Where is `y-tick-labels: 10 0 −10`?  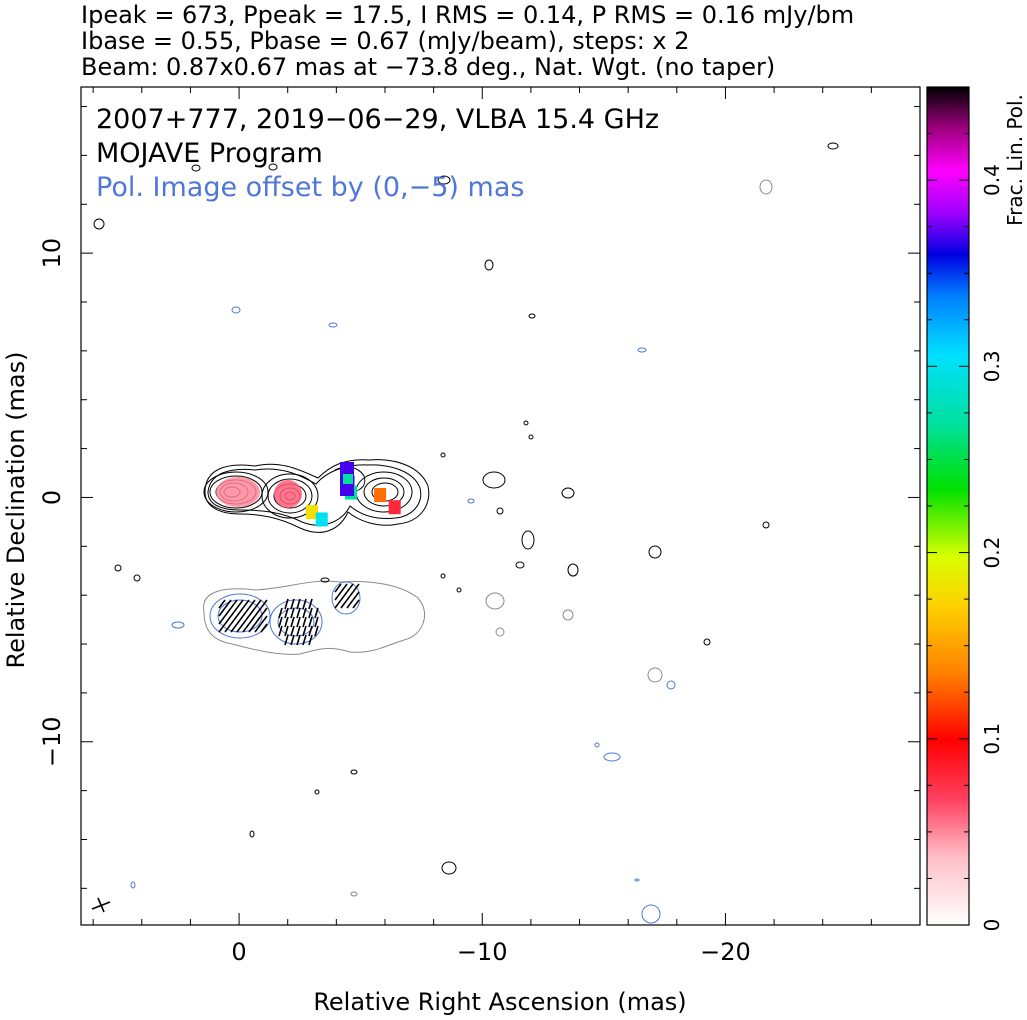 y-tick-labels: 10 0 −10 is located at coordinates (52, 502).